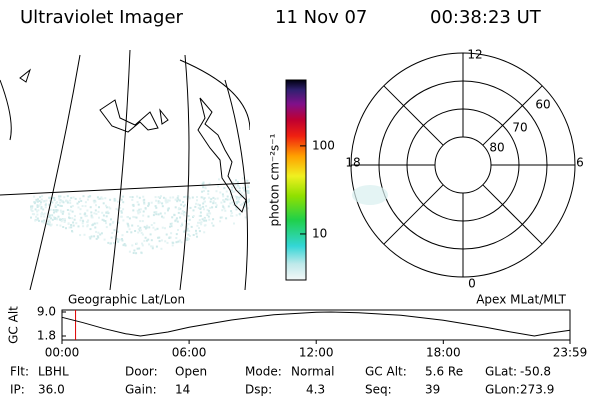 The width and height of the screenshot is (600, 400). What do you see at coordinates (413, 115) in the screenshot?
I see `mlt-line` at bounding box center [413, 115].